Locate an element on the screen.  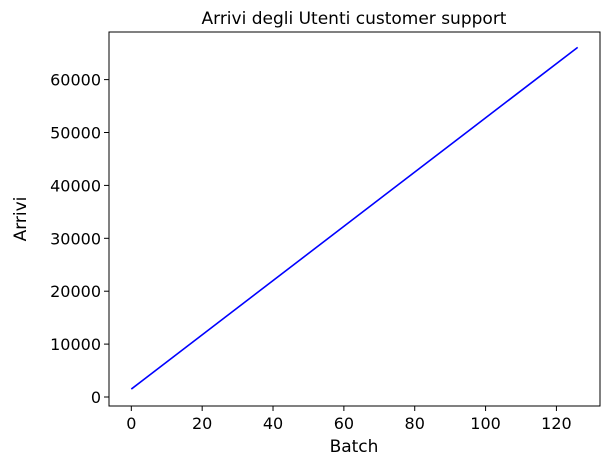
y-tick-label: 20000 is located at coordinates (75, 291).